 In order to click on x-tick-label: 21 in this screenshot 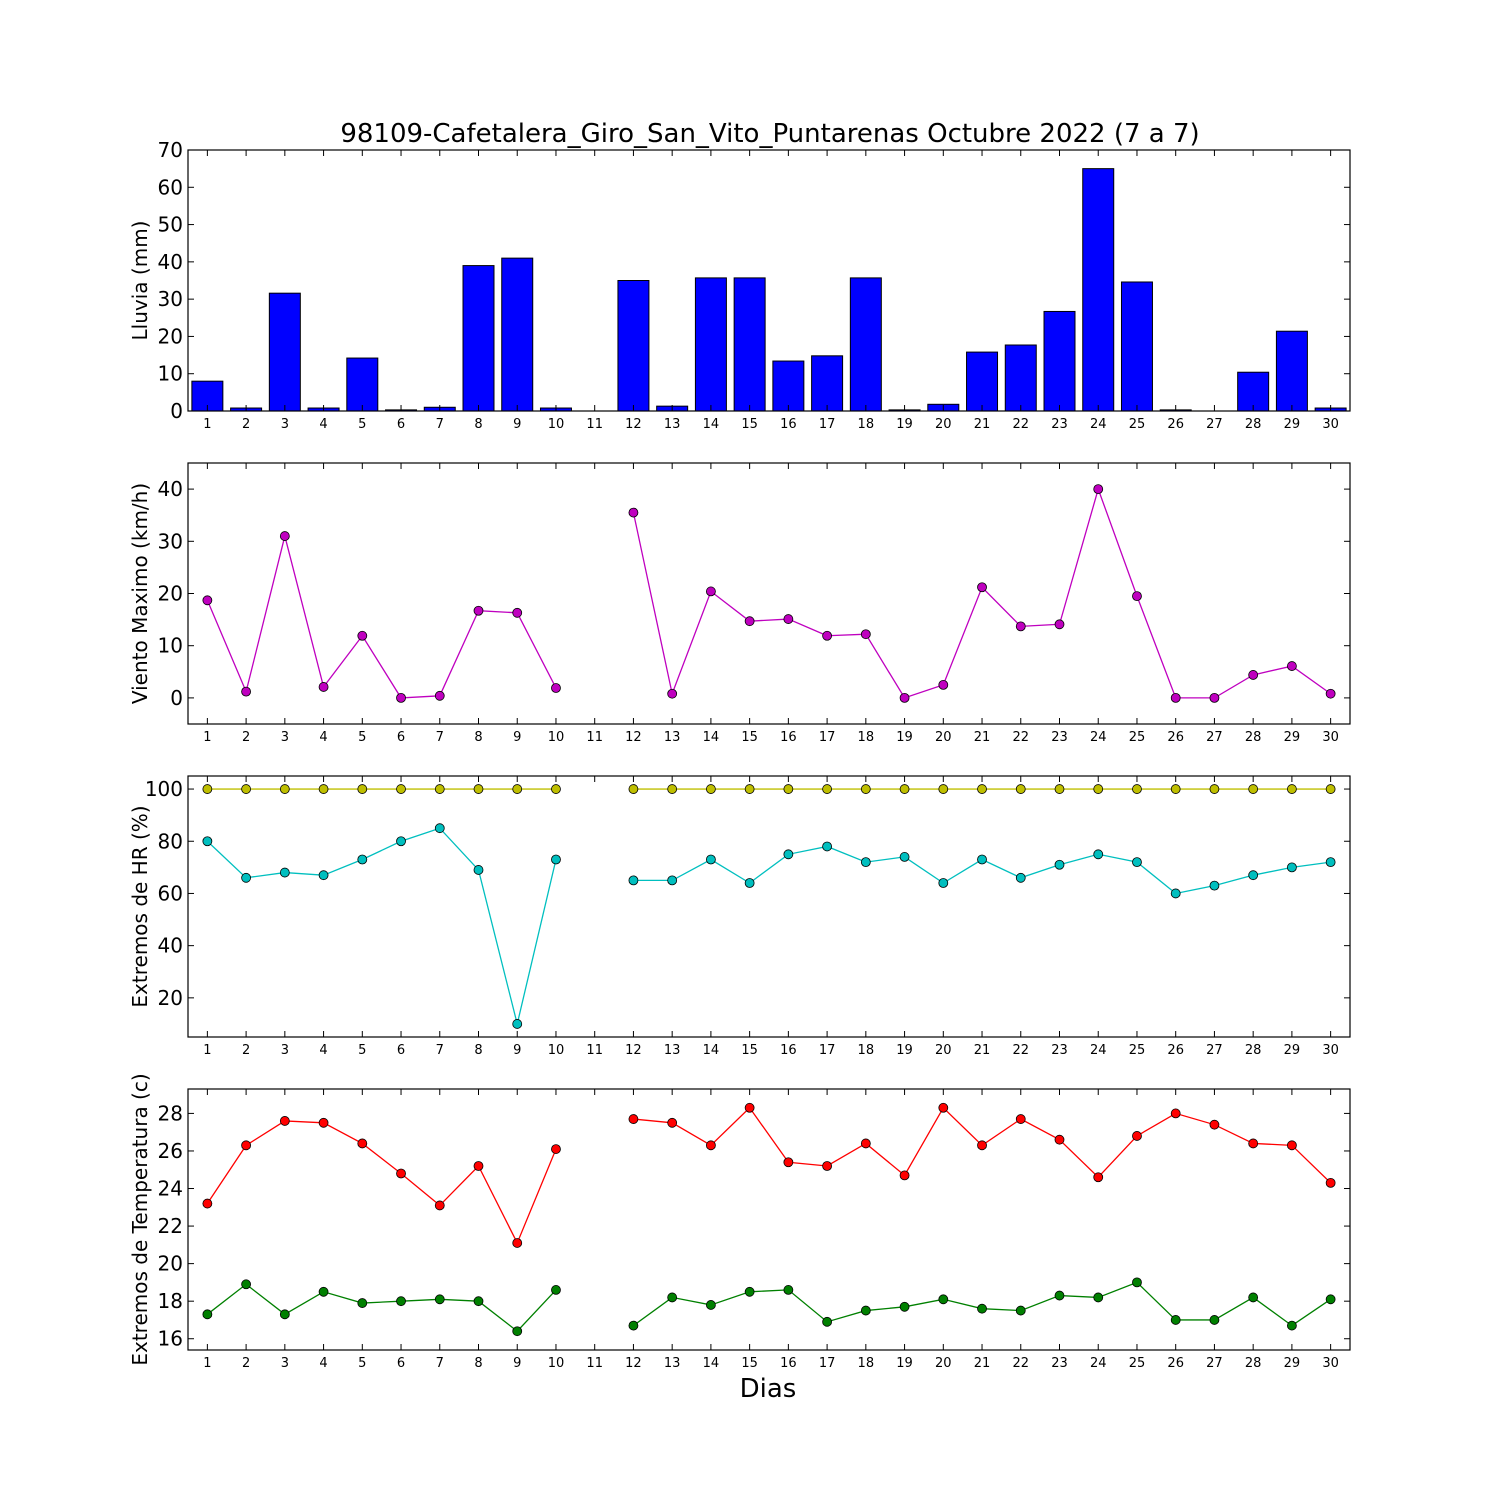, I will do `click(982, 424)`.